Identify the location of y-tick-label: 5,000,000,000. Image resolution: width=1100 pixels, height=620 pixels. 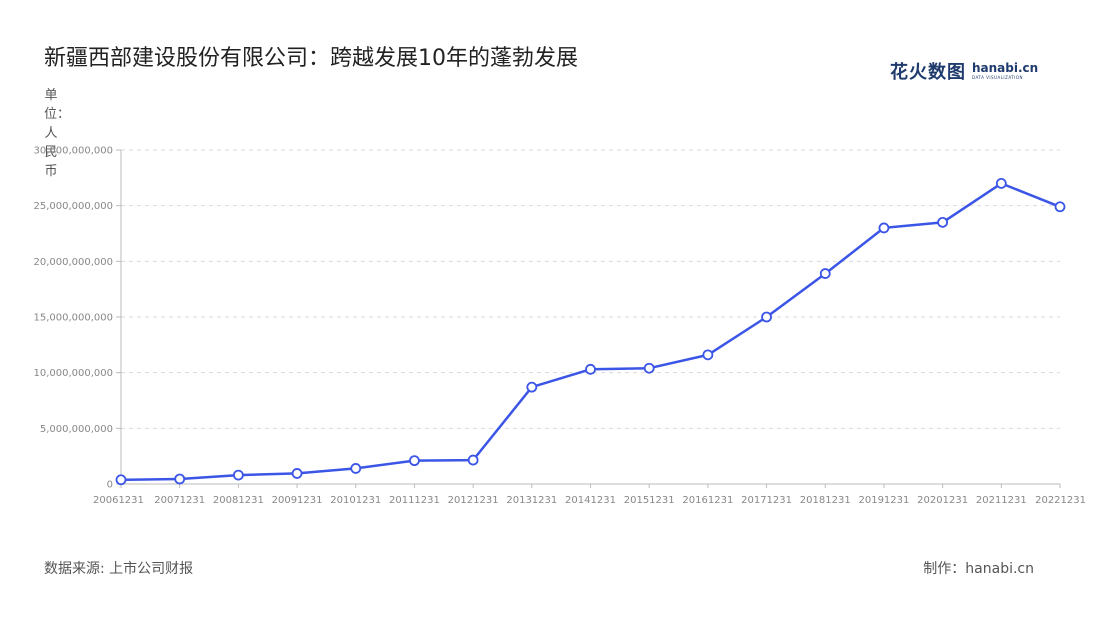
(76, 429).